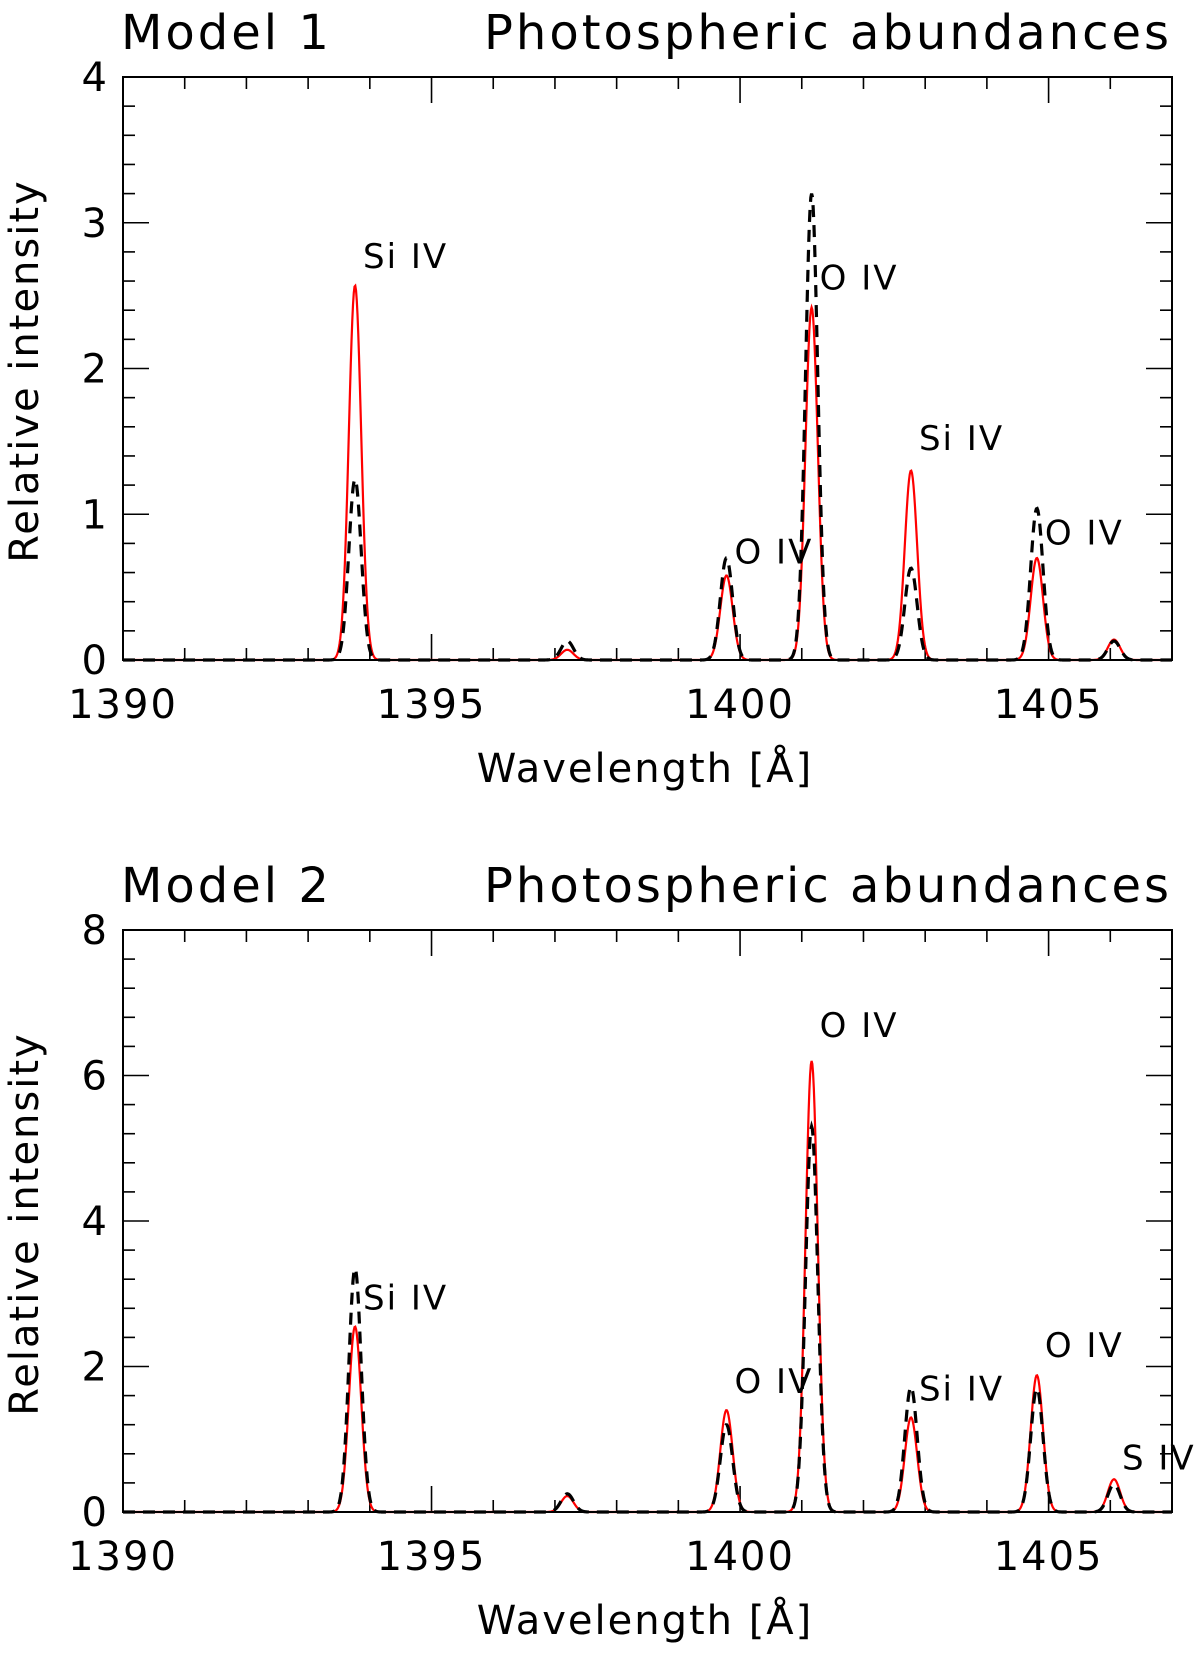  I want to click on panel-1-title-right: Photospheric abundances, so click(828, 33).